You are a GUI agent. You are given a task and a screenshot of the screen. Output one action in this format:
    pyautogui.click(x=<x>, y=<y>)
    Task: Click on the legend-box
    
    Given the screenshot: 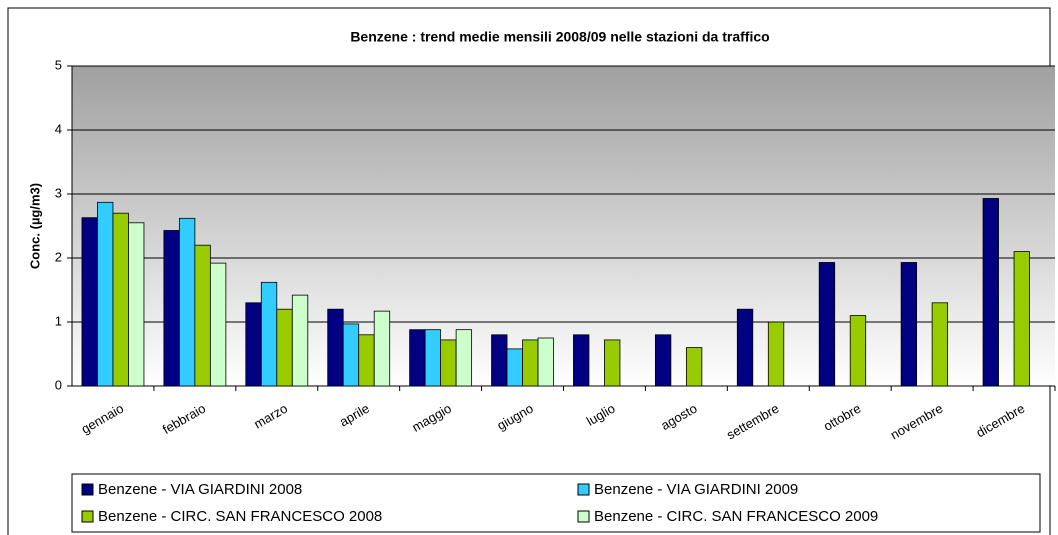 What is the action you would take?
    pyautogui.click(x=556, y=503)
    